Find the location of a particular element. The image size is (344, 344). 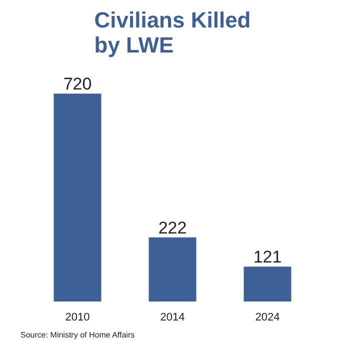

x-tick-label: 2010 is located at coordinates (77, 318).